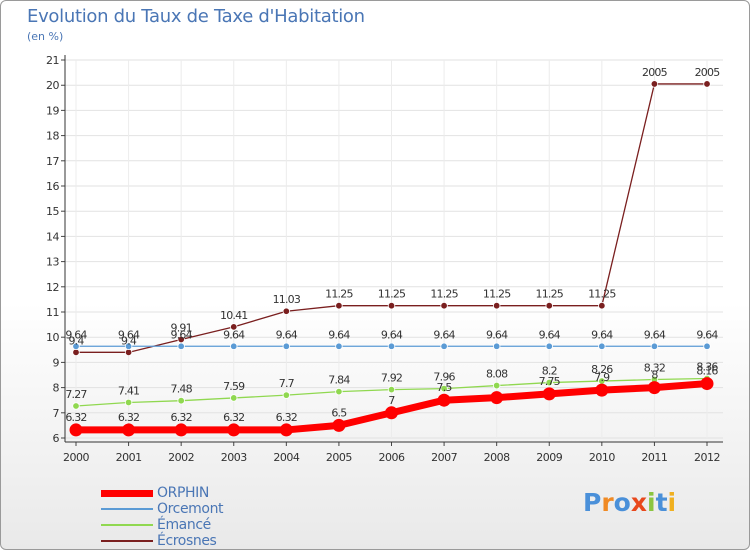 This screenshot has height=550, width=750. I want to click on y-tick-label: 7, so click(56, 413).